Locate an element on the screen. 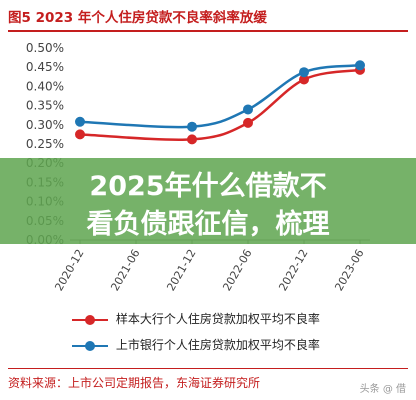  overlay-text-line-1: 2025年什么借款不 is located at coordinates (208, 186).